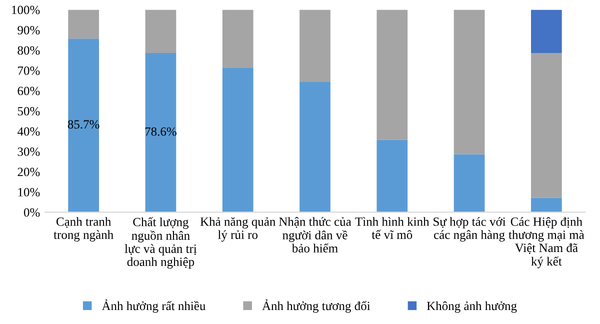 The width and height of the screenshot is (600, 324). I want to click on data-label: 78.6%, so click(160, 131).